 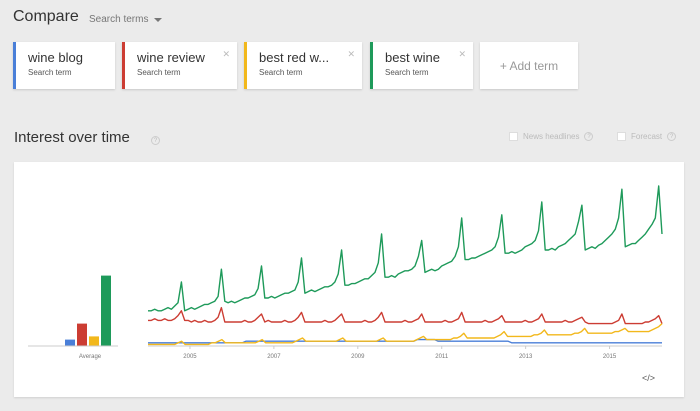 What do you see at coordinates (649, 378) in the screenshot?
I see `embed-code-icon: </>` at bounding box center [649, 378].